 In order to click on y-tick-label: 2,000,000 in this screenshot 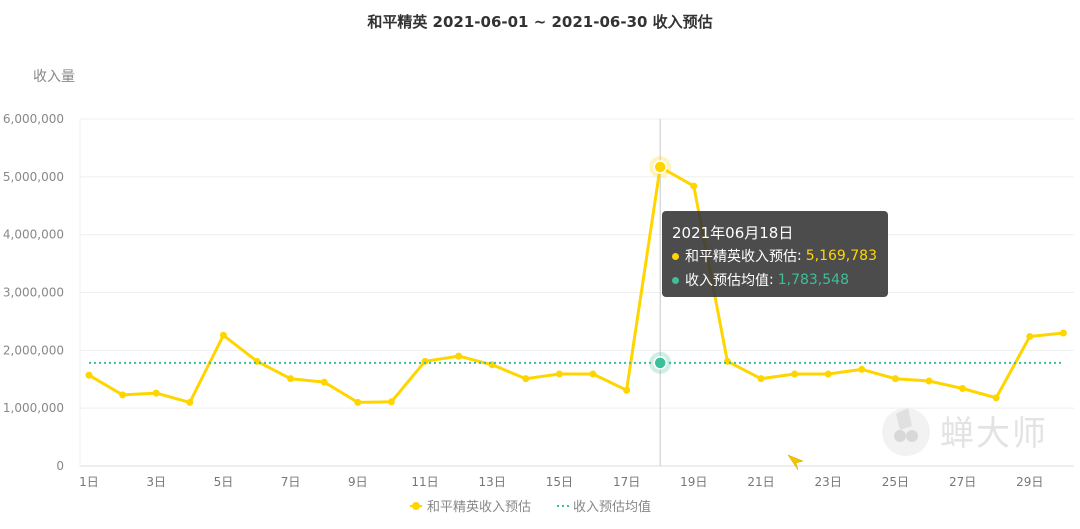, I will do `click(33, 350)`.